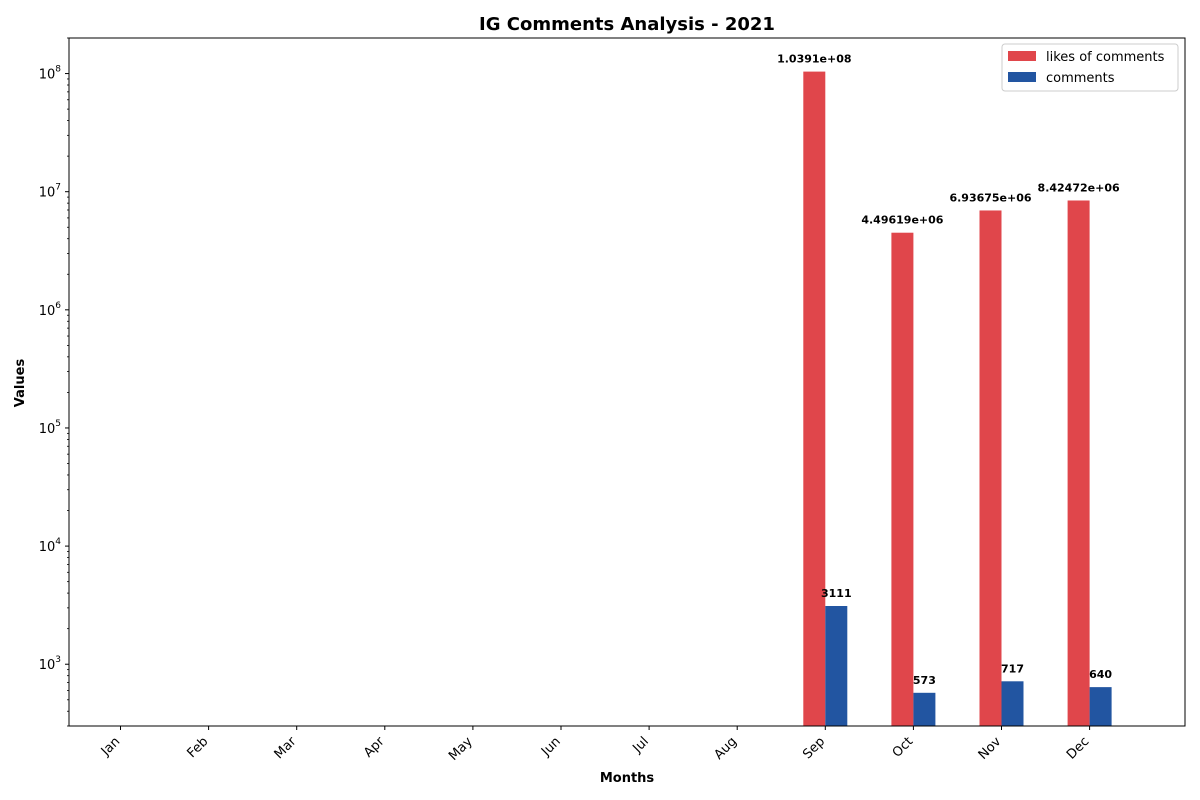 This screenshot has height=800, width=1200. I want to click on data-label: 6.93675e+06, so click(990, 197).